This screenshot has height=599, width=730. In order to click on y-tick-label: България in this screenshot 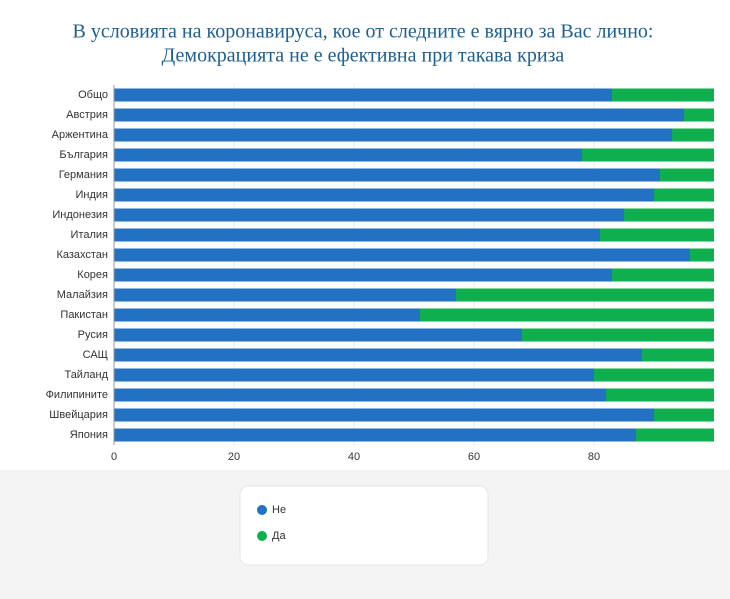, I will do `click(83, 155)`.